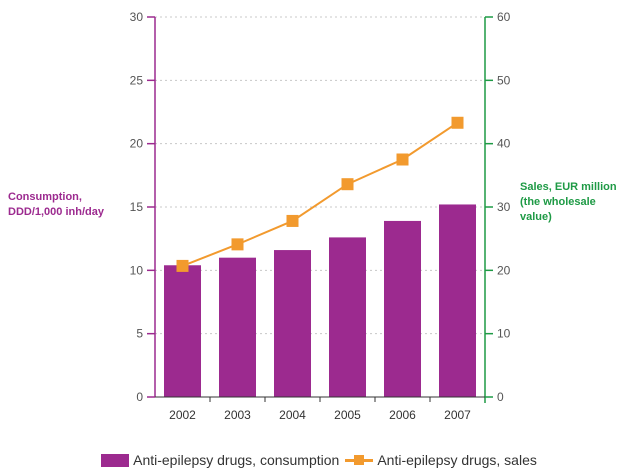  I want to click on y-left-tick-label: 15, so click(137, 207).